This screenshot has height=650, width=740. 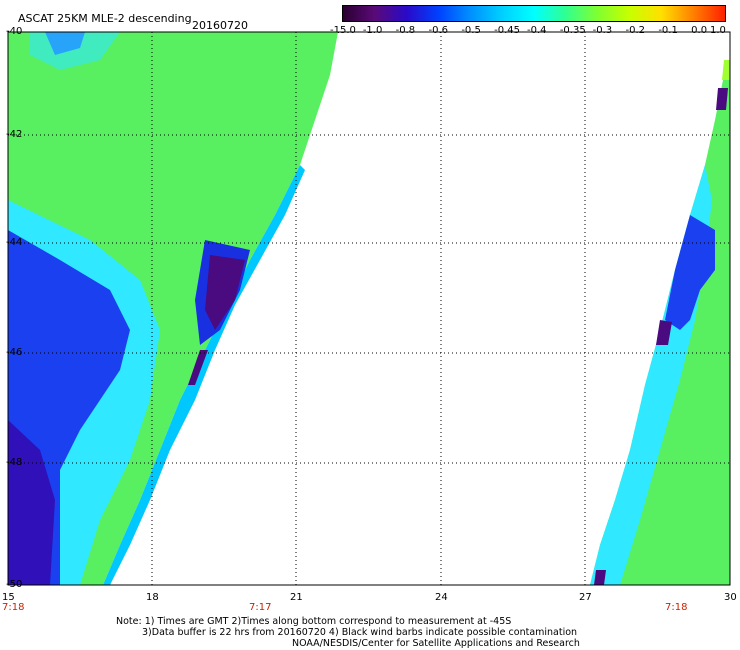 I want to click on map-title: ASCAT 25KM MLE-2 descending, so click(x=105, y=18).